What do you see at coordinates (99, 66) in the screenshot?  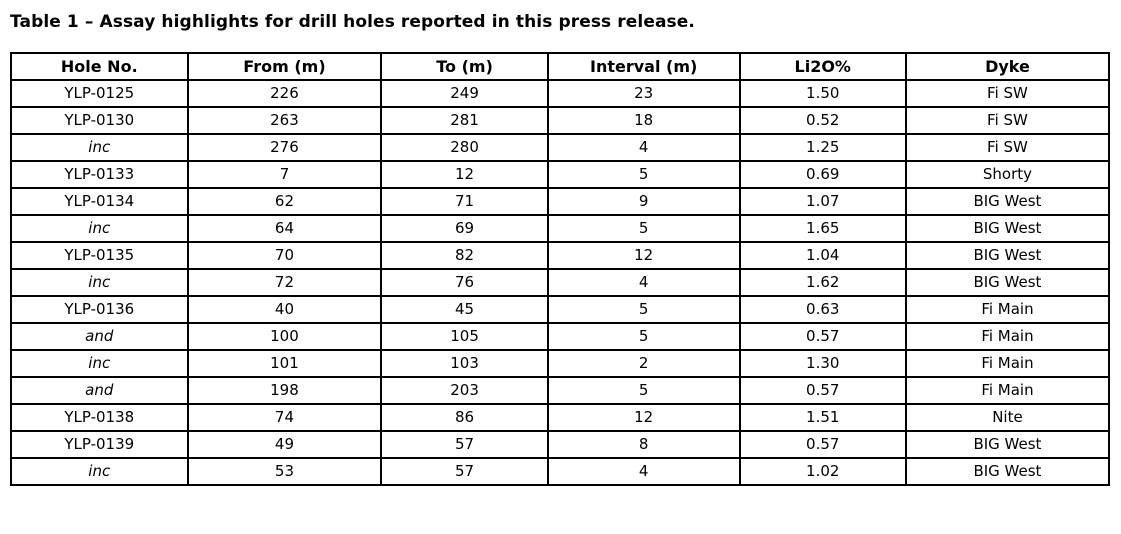 I see `header-hole-no: Hole No.` at bounding box center [99, 66].